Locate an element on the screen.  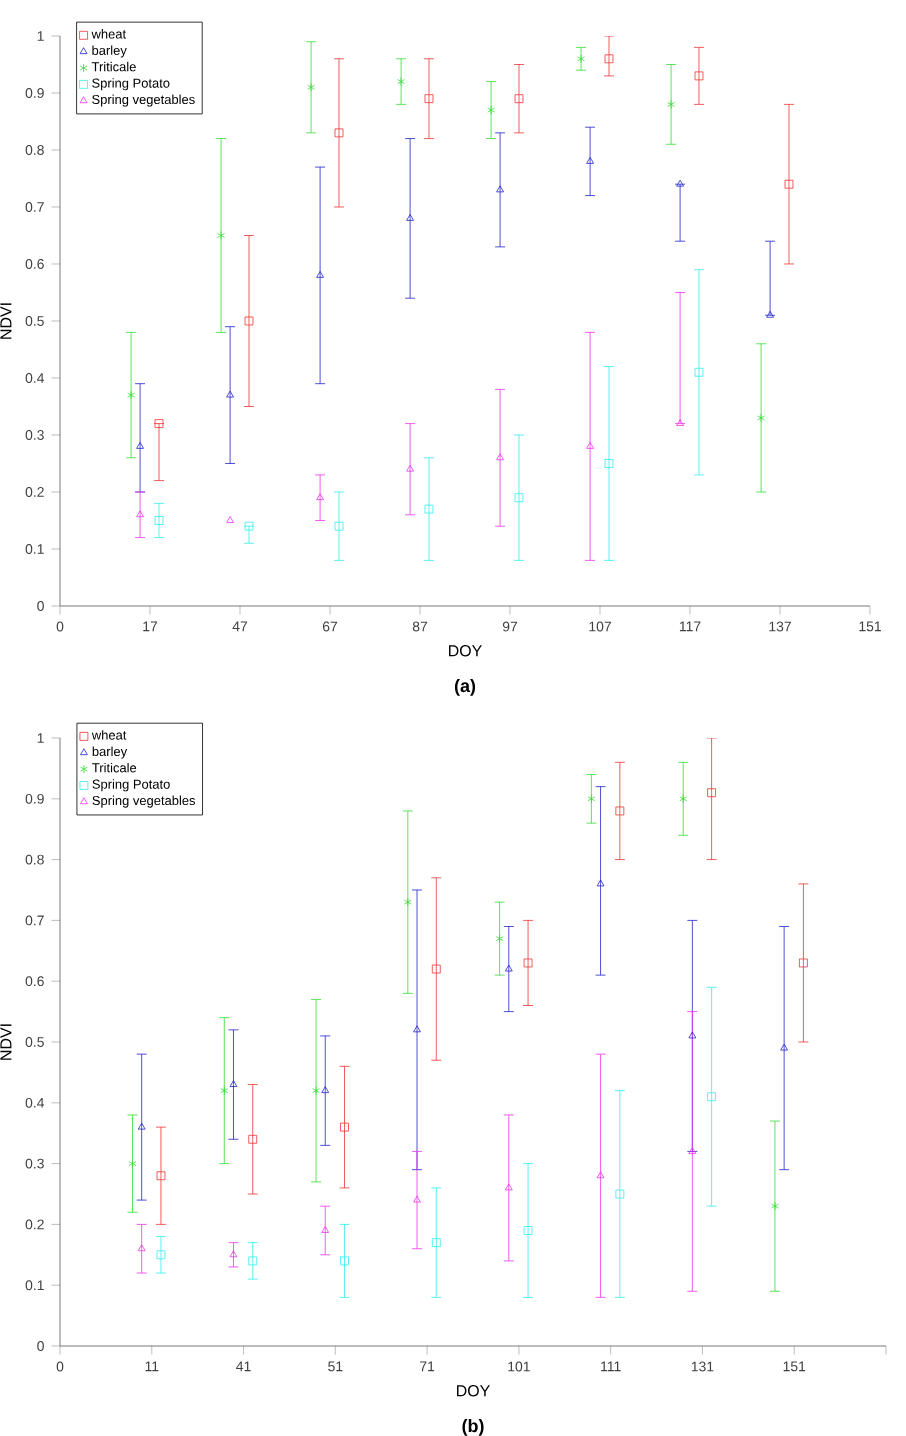
text: (a) is located at coordinates (465, 687).